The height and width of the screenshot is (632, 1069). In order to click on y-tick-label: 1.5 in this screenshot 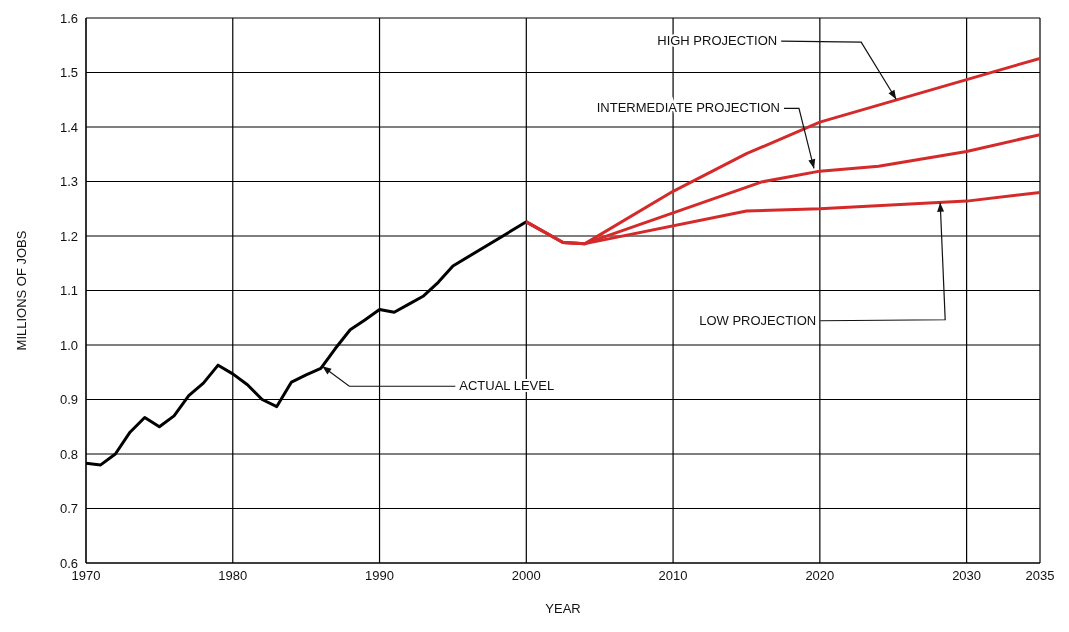, I will do `click(68, 73)`.